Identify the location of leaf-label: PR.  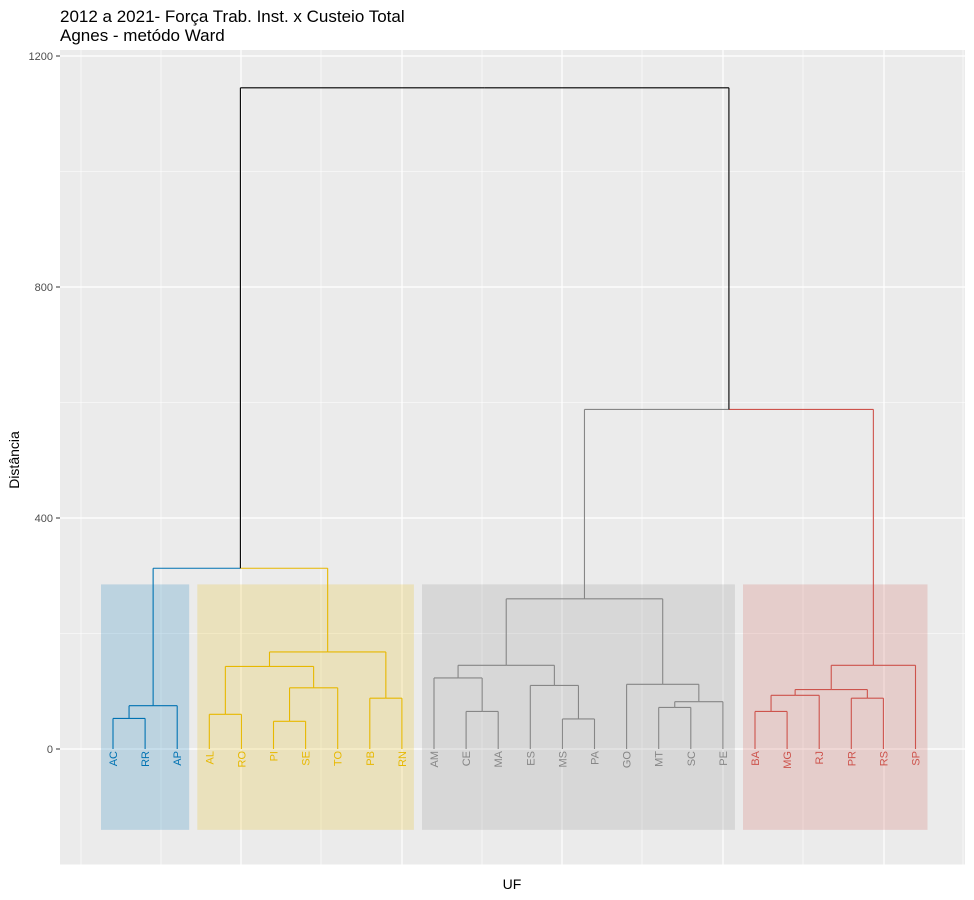
(852, 758).